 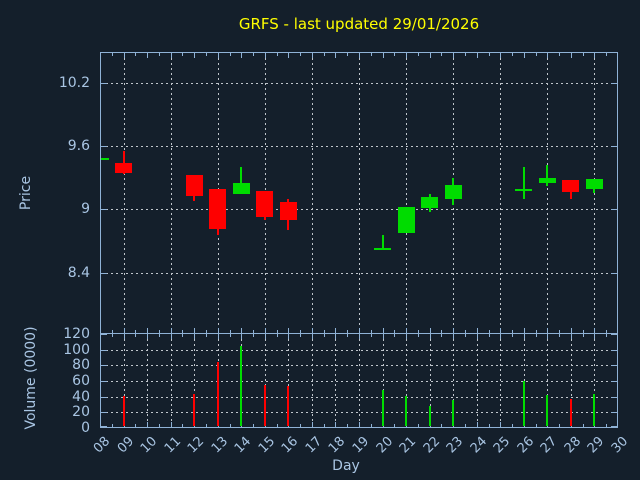 What do you see at coordinates (620, 445) in the screenshot?
I see `day-tick-label: 30` at bounding box center [620, 445].